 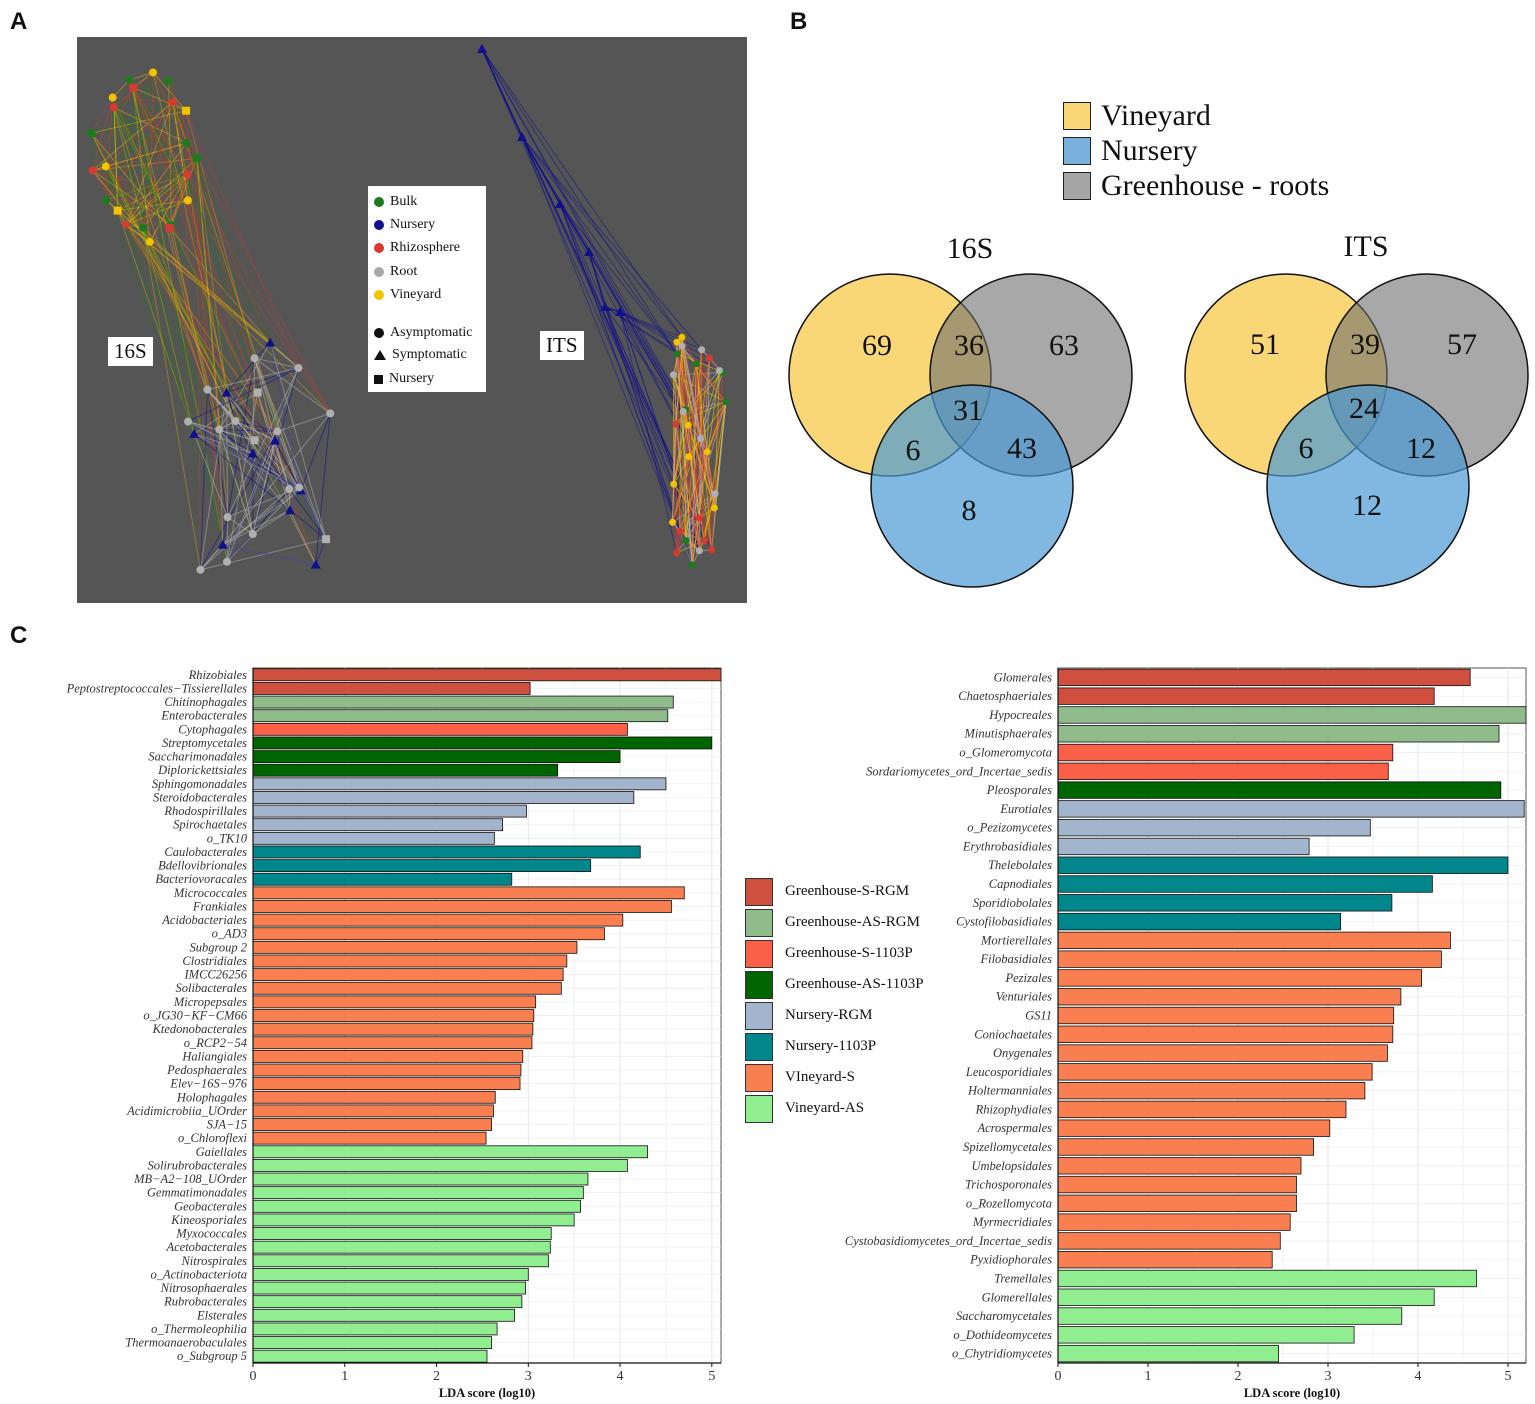 What do you see at coordinates (1009, 1203) in the screenshot?
I see `category-label: o_Rozellomycota` at bounding box center [1009, 1203].